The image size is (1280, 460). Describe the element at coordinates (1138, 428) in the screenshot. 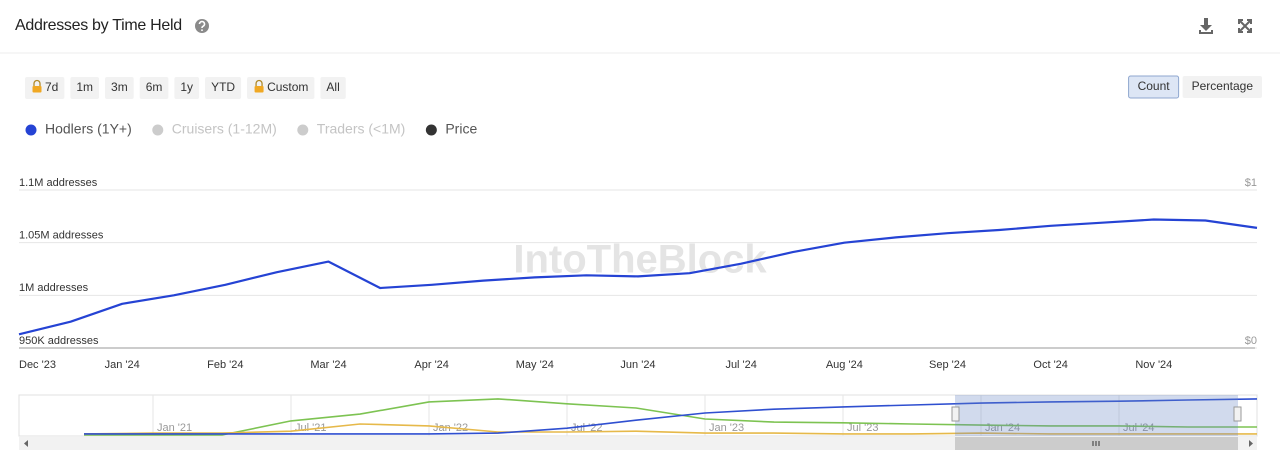

I see `navigator-label: Jul '24` at that location.